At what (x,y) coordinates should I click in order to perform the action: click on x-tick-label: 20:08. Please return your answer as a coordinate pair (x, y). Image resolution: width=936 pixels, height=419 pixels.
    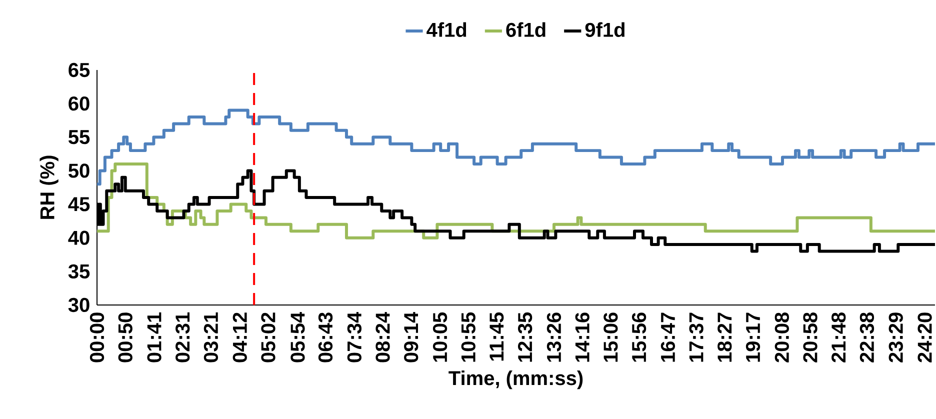
    Looking at the image, I should click on (781, 337).